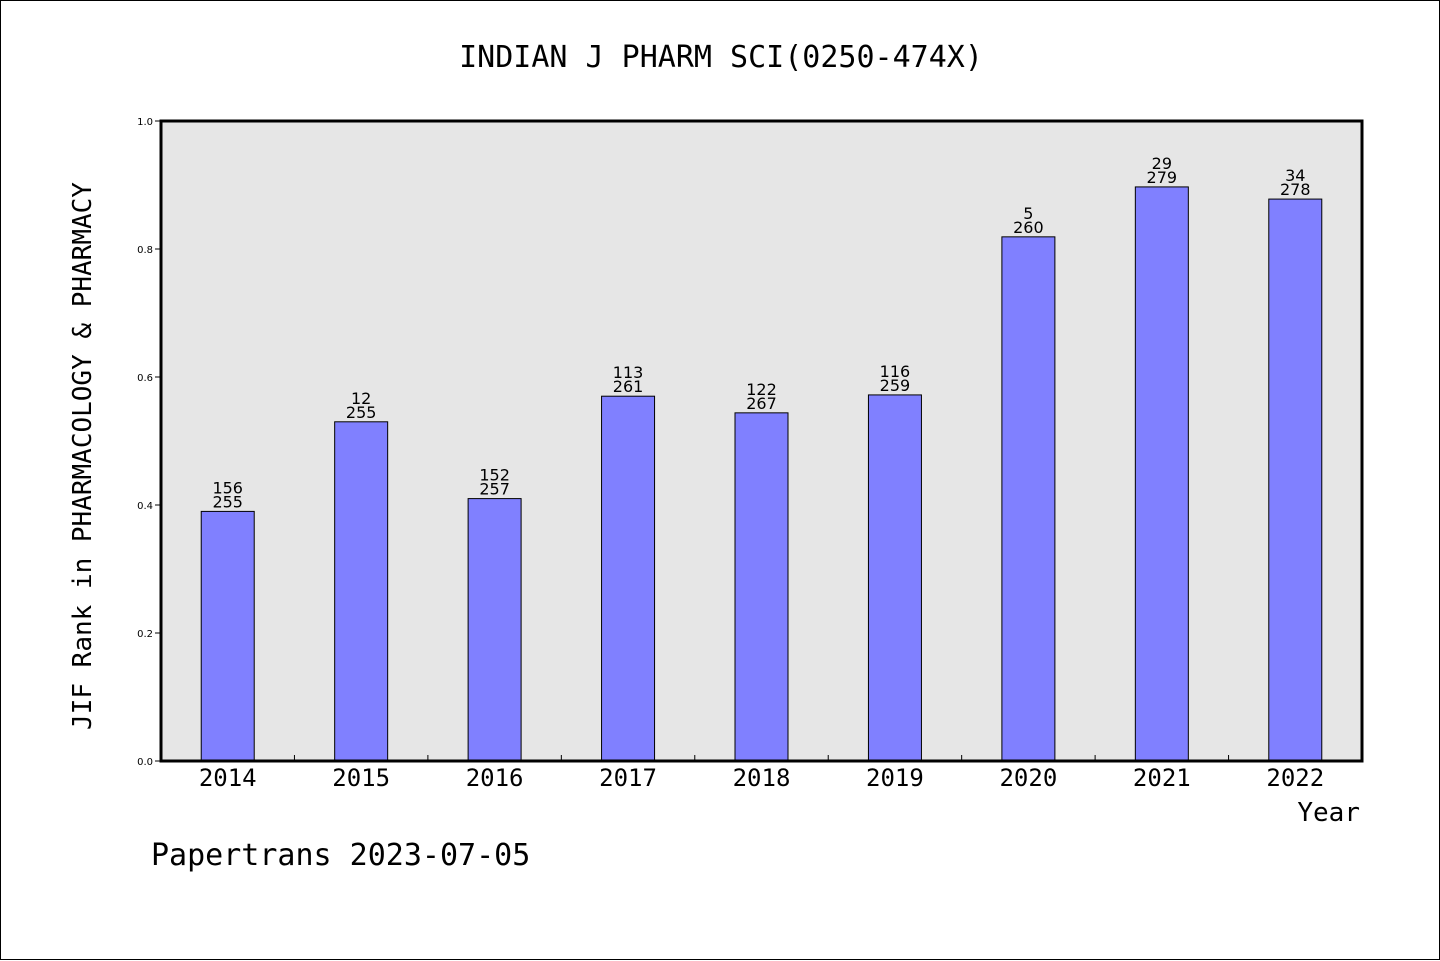 Image resolution: width=1440 pixels, height=961 pixels. What do you see at coordinates (628, 386) in the screenshot?
I see `data-label-total: 261` at bounding box center [628, 386].